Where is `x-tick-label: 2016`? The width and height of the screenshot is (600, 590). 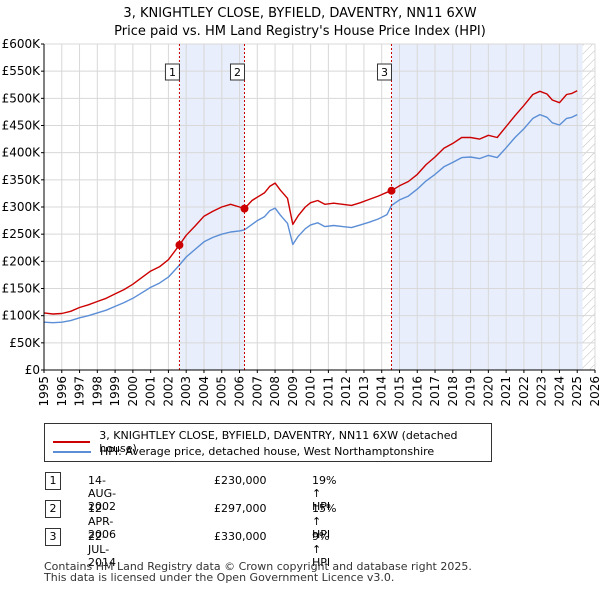 x-tick-label: 2016 is located at coordinates (417, 391).